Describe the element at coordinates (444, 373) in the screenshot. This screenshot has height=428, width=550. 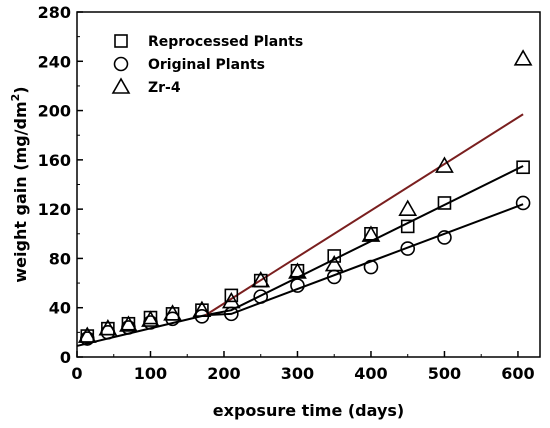
I see `x-tick-label: 500` at that location.